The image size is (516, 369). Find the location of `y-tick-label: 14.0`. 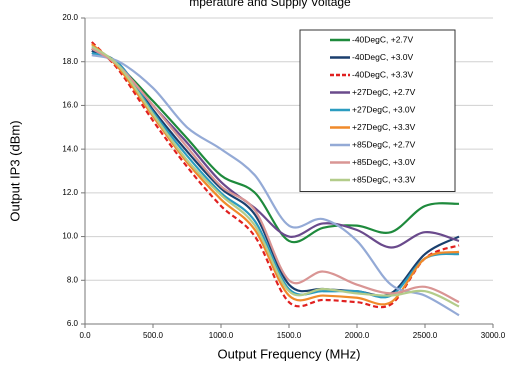

y-tick-label: 14.0 is located at coordinates (70, 148).